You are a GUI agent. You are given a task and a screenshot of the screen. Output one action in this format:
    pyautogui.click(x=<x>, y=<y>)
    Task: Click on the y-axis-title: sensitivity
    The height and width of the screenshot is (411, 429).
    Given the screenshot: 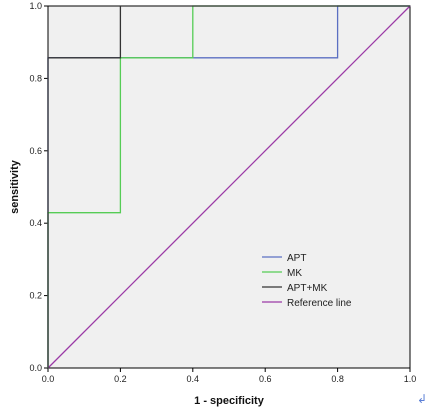 What is the action you would take?
    pyautogui.click(x=15, y=186)
    